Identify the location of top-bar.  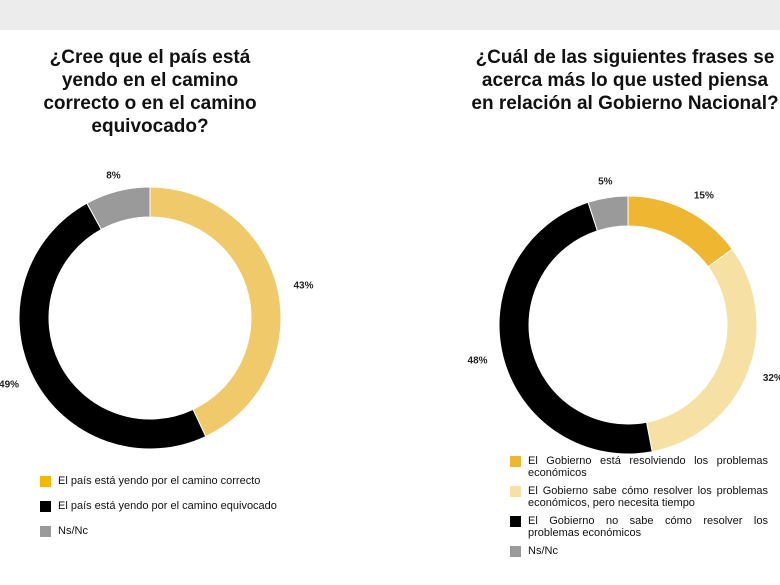
(390, 15).